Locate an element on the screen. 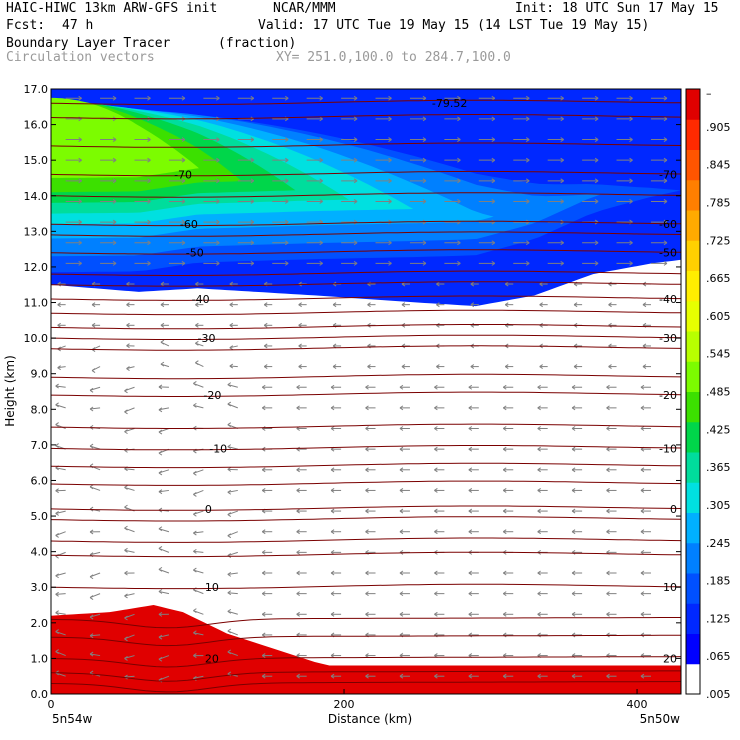 The width and height of the screenshot is (740, 740). contour-label-right: -20 is located at coordinates (668, 395).